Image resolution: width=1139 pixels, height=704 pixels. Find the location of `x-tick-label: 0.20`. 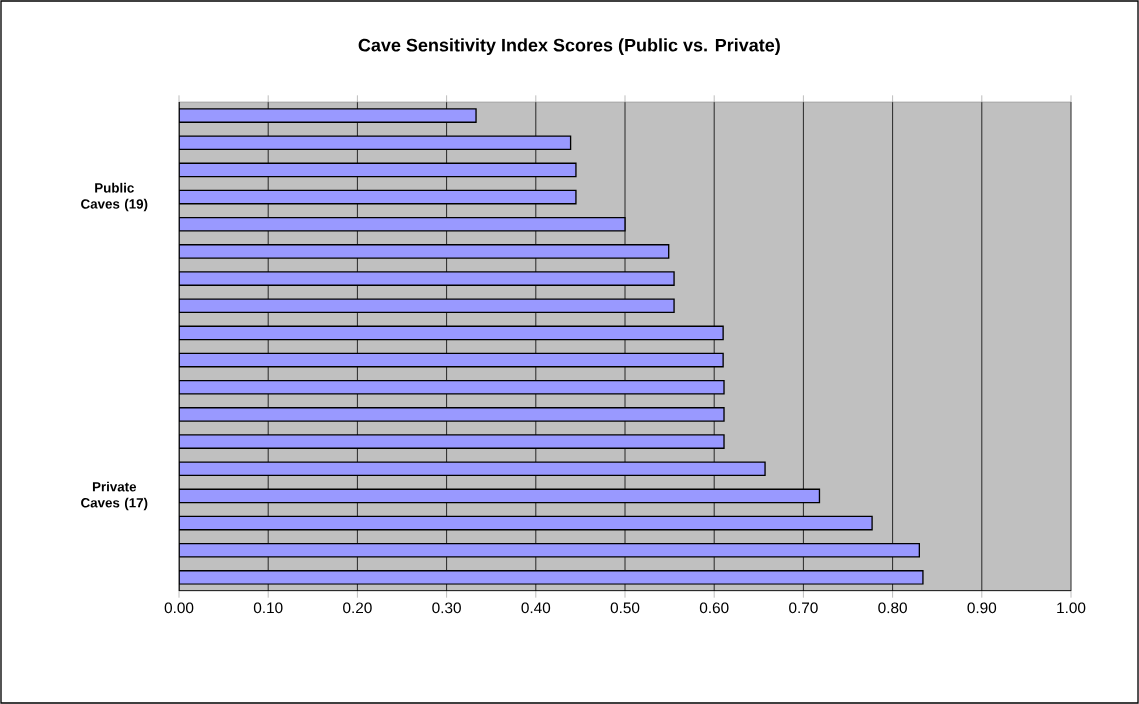

x-tick-label: 0.20 is located at coordinates (357, 608).